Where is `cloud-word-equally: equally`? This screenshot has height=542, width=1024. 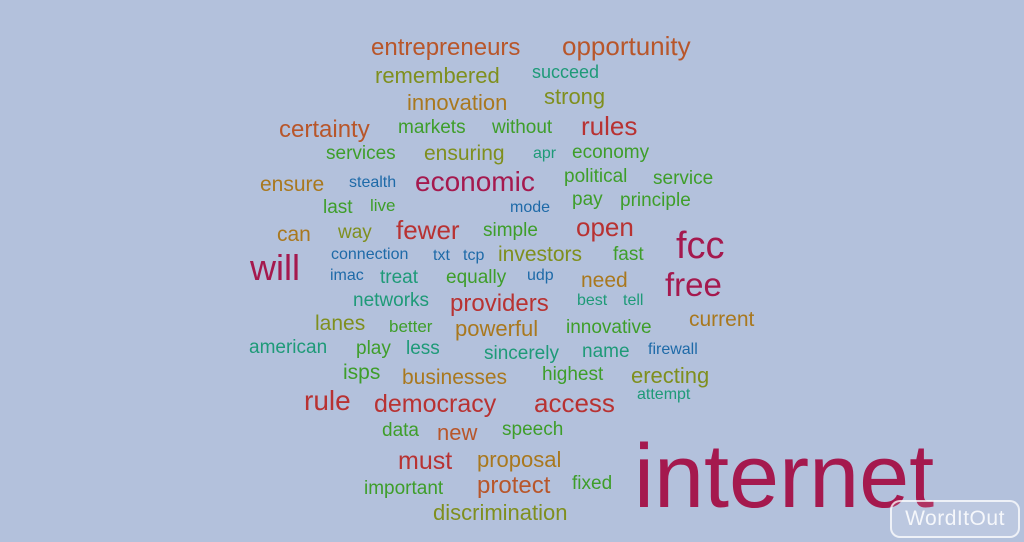 cloud-word-equally: equally is located at coordinates (476, 277).